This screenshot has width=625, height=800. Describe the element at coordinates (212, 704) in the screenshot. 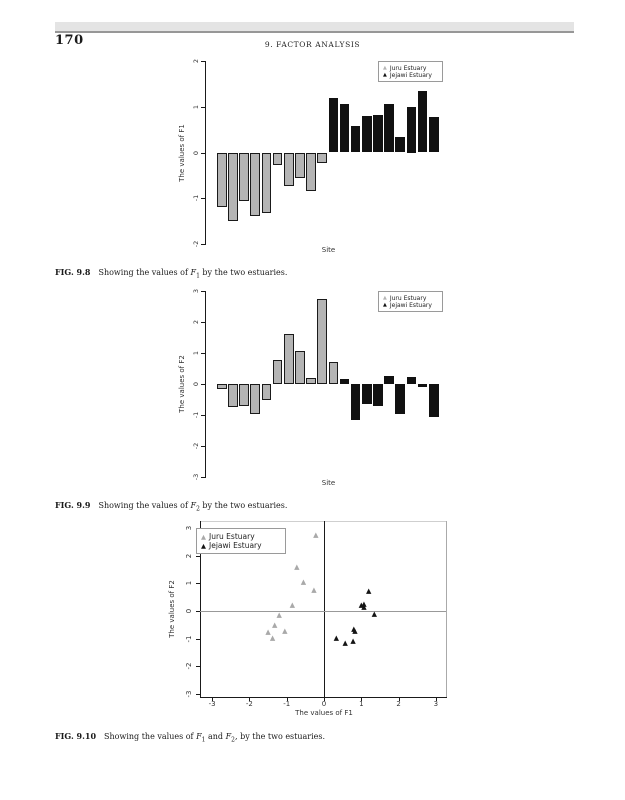

I see `x-axis-tick-label: -3` at that location.